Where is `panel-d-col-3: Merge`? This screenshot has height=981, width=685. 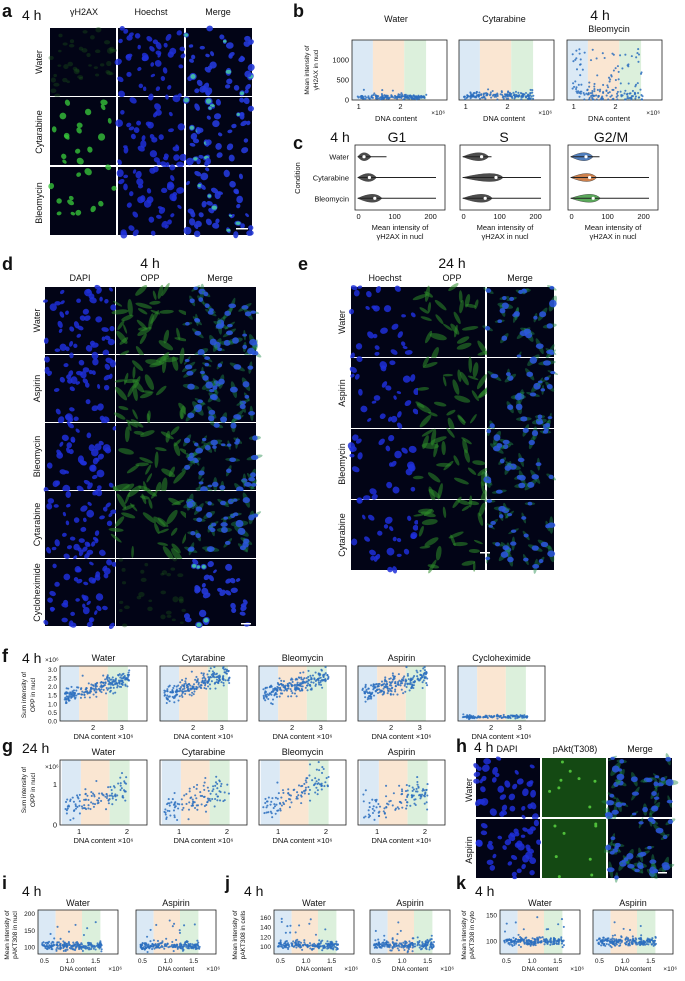 panel-d-col-3: Merge is located at coordinates (220, 278).